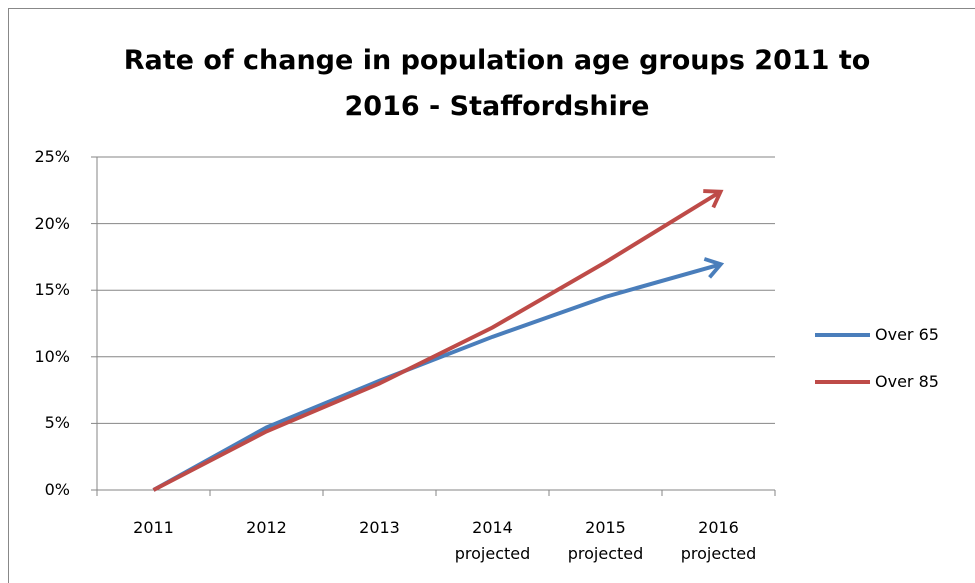 This screenshot has width=975, height=583. I want to click on x-tick-label: 2014 projected, so click(492, 540).